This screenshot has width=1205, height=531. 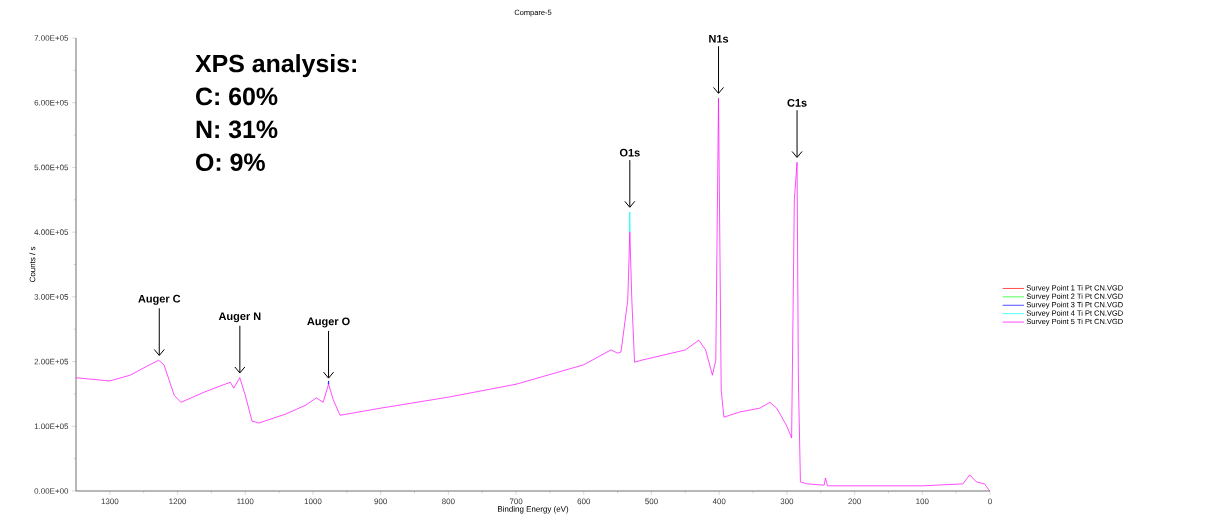 I want to click on annotation: N: 31%, so click(x=237, y=129).